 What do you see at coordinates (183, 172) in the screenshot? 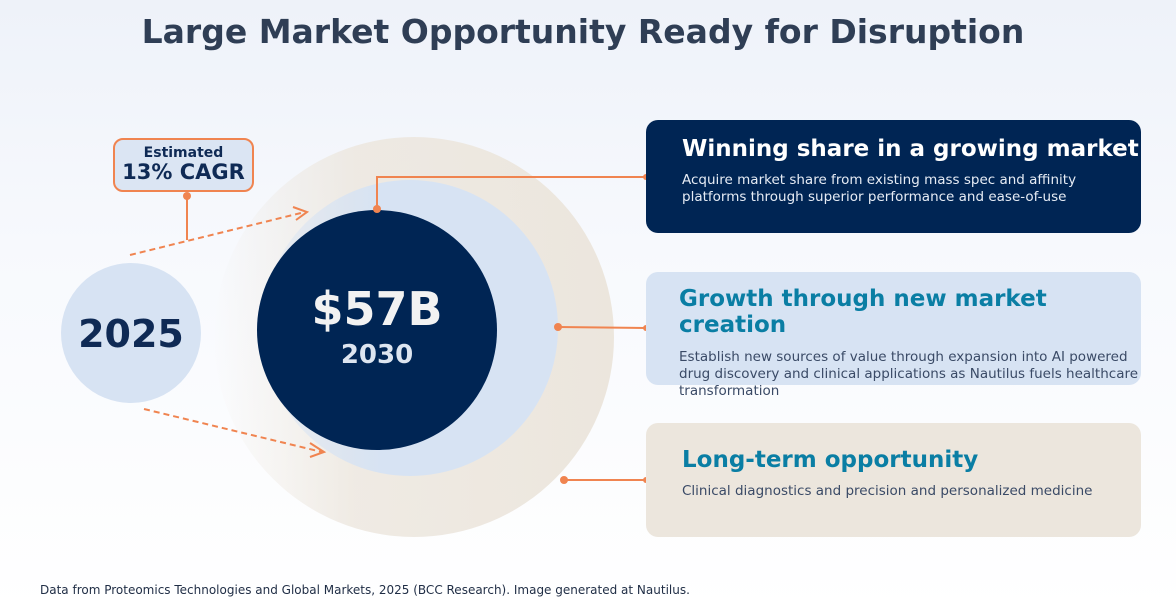
I see `cagr-value: 13% CAGR` at bounding box center [183, 172].